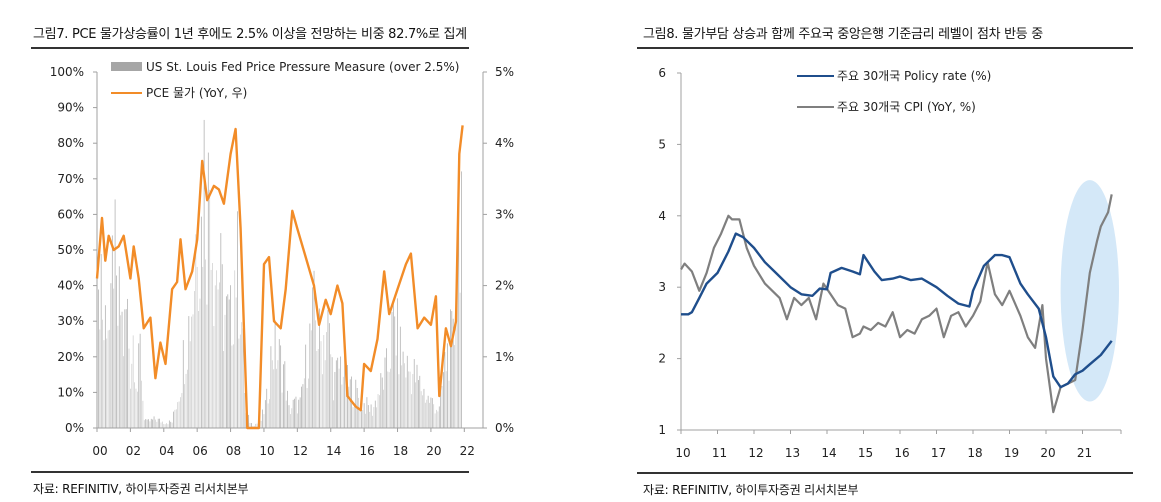  Describe the element at coordinates (662, 359) in the screenshot. I see `y-tick-label: 2` at that location.